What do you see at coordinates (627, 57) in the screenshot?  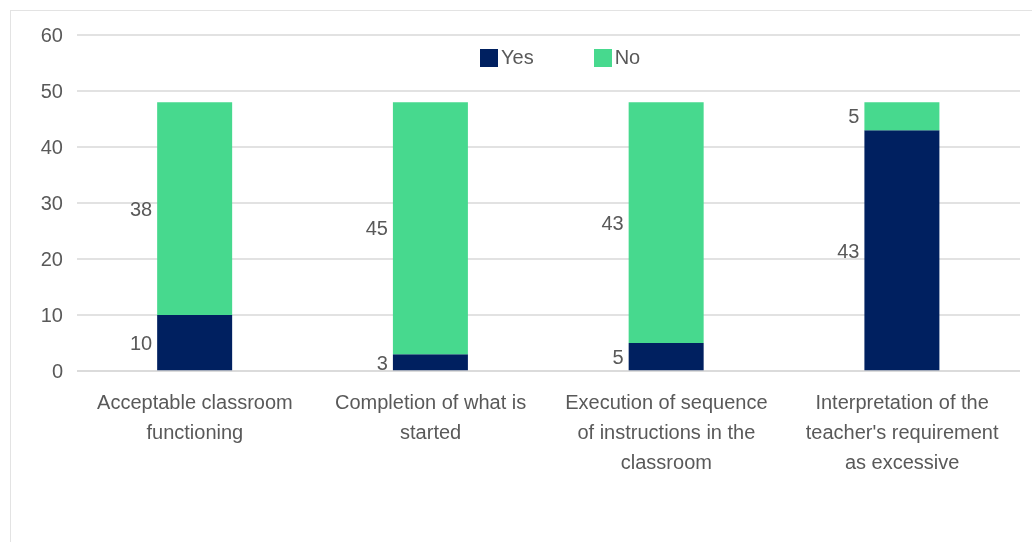 I see `legend-label: No` at bounding box center [627, 57].